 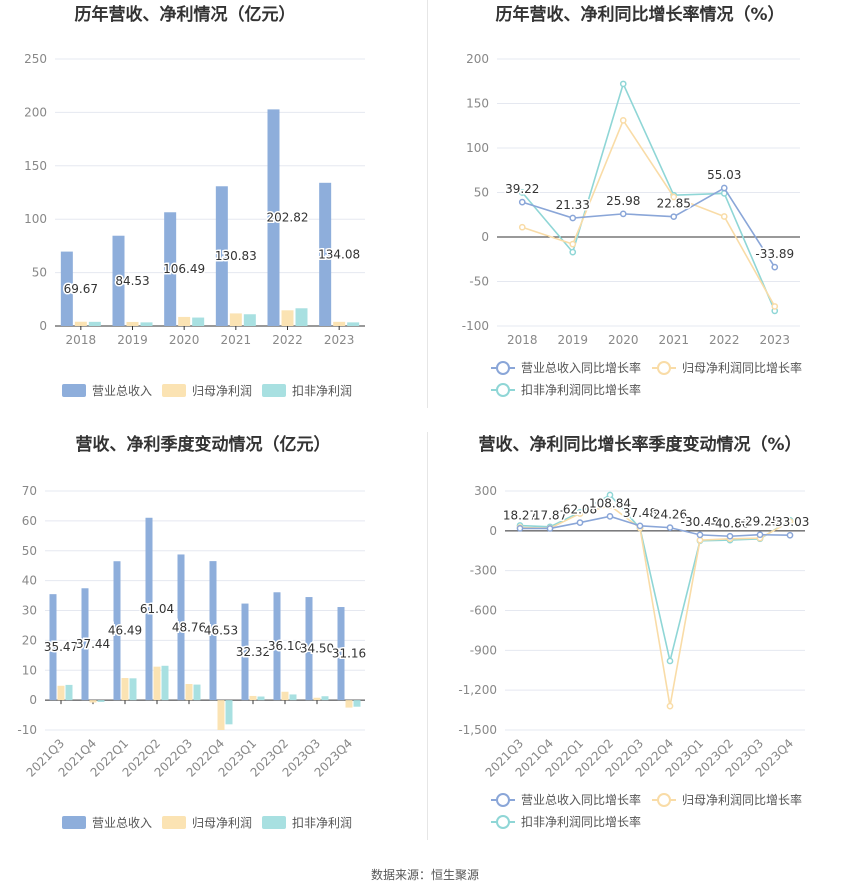 I want to click on legend-label: 营业总收入同比增长率, so click(x=581, y=799).